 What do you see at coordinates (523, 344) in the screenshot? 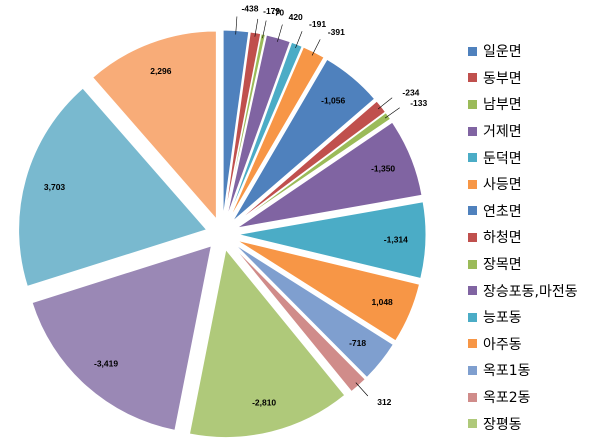
I see `legend-item: 아주동` at bounding box center [523, 344].